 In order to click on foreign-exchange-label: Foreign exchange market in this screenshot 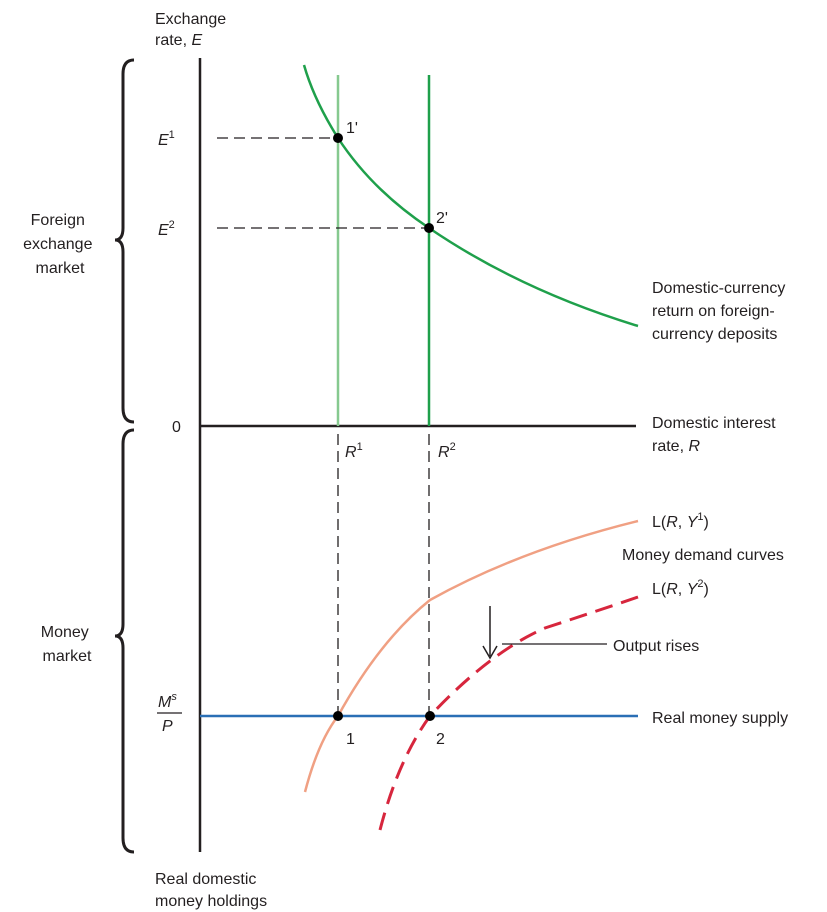, I will do `click(60, 244)`.